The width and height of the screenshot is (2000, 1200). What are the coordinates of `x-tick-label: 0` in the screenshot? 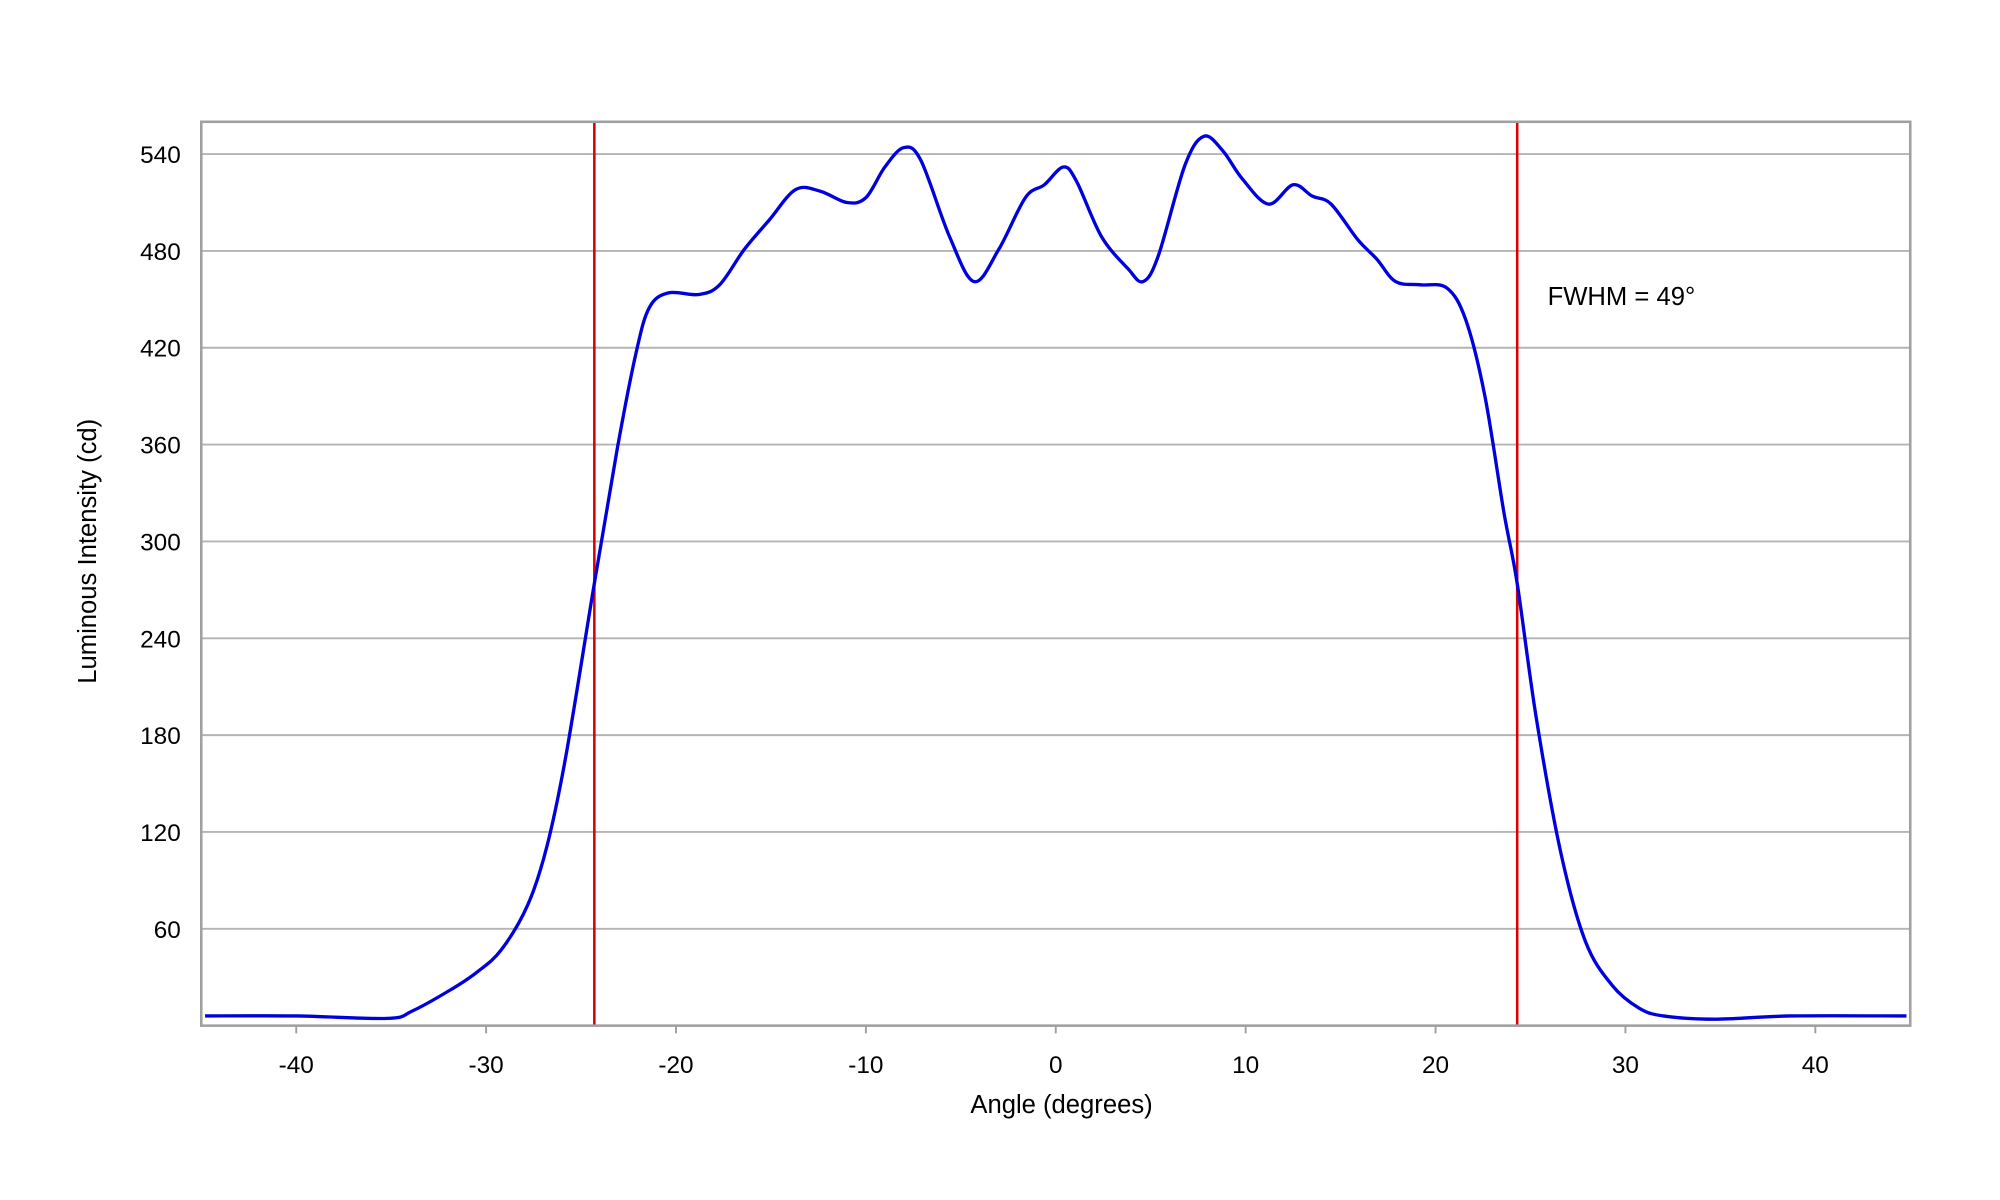 It's located at (1056, 1065).